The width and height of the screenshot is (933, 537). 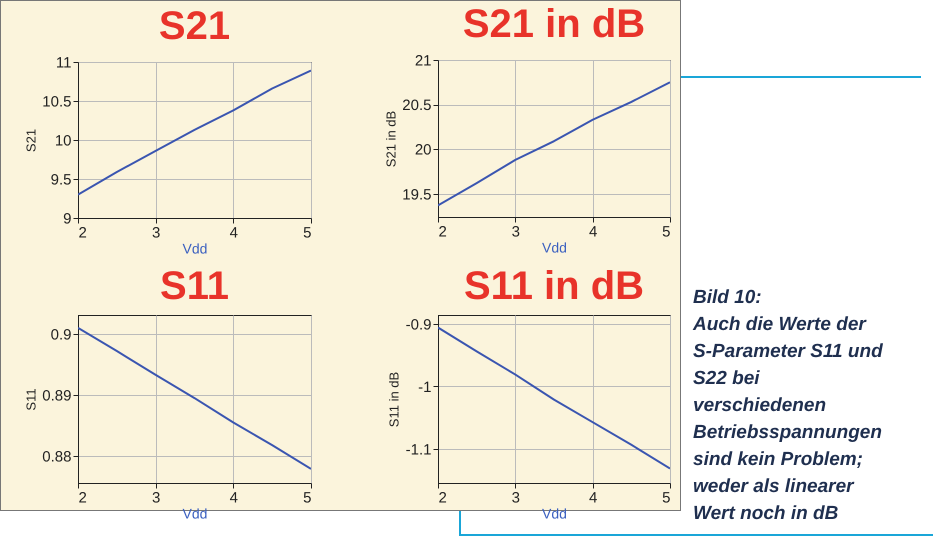 I want to click on y-axis-title: S11 in dB, so click(x=394, y=400).